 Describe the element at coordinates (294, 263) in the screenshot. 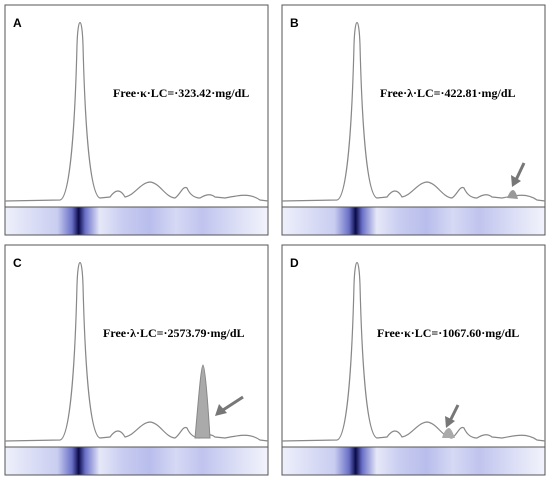

I see `panel-label: D` at that location.